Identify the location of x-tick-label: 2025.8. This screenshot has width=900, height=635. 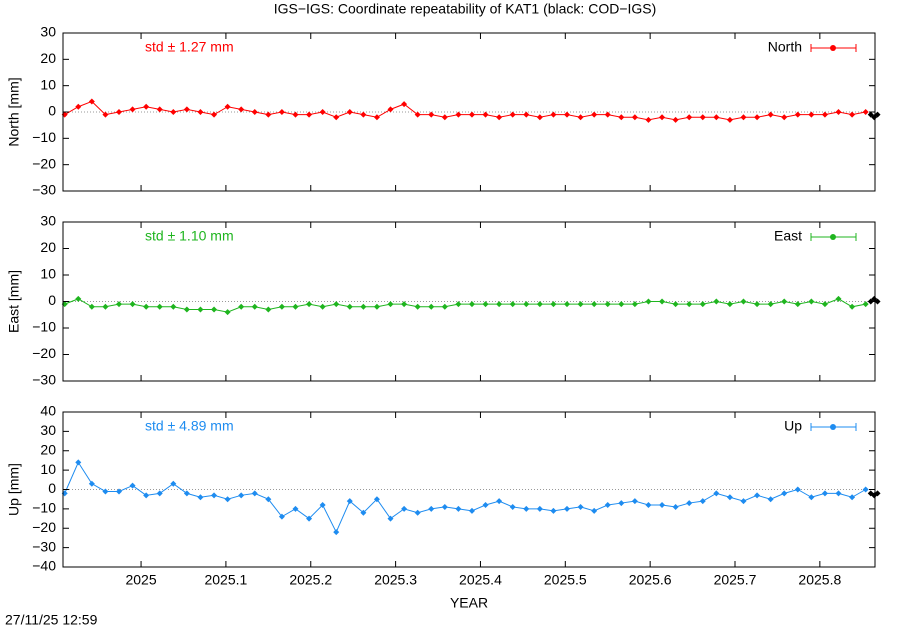
(819, 580).